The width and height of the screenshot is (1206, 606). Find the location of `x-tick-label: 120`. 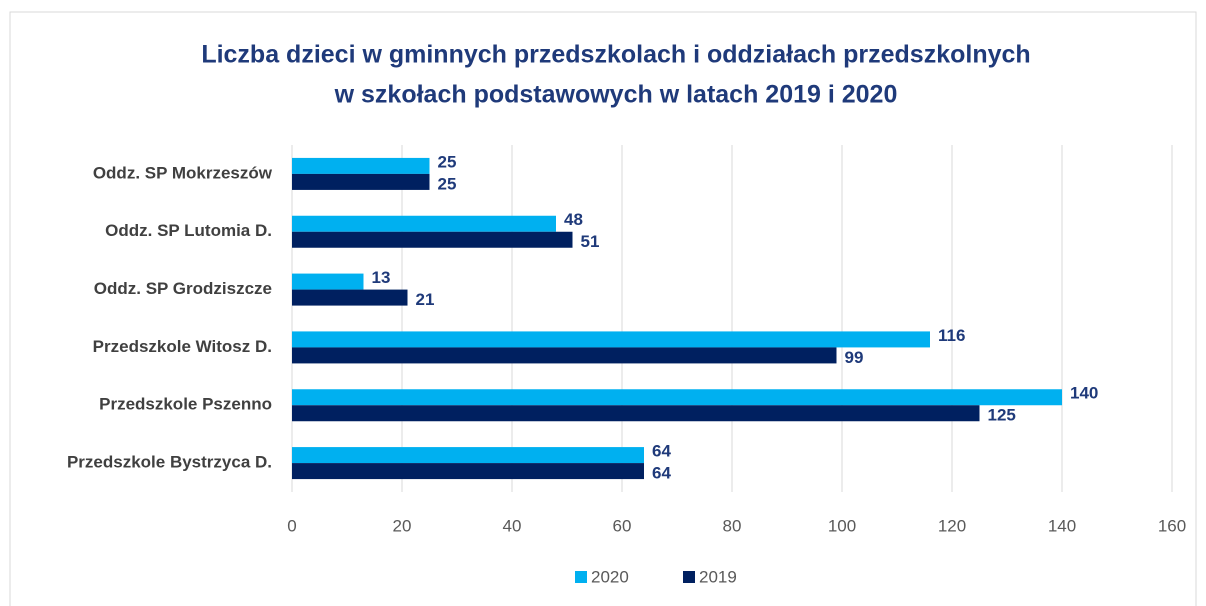

x-tick-label: 120 is located at coordinates (952, 525).